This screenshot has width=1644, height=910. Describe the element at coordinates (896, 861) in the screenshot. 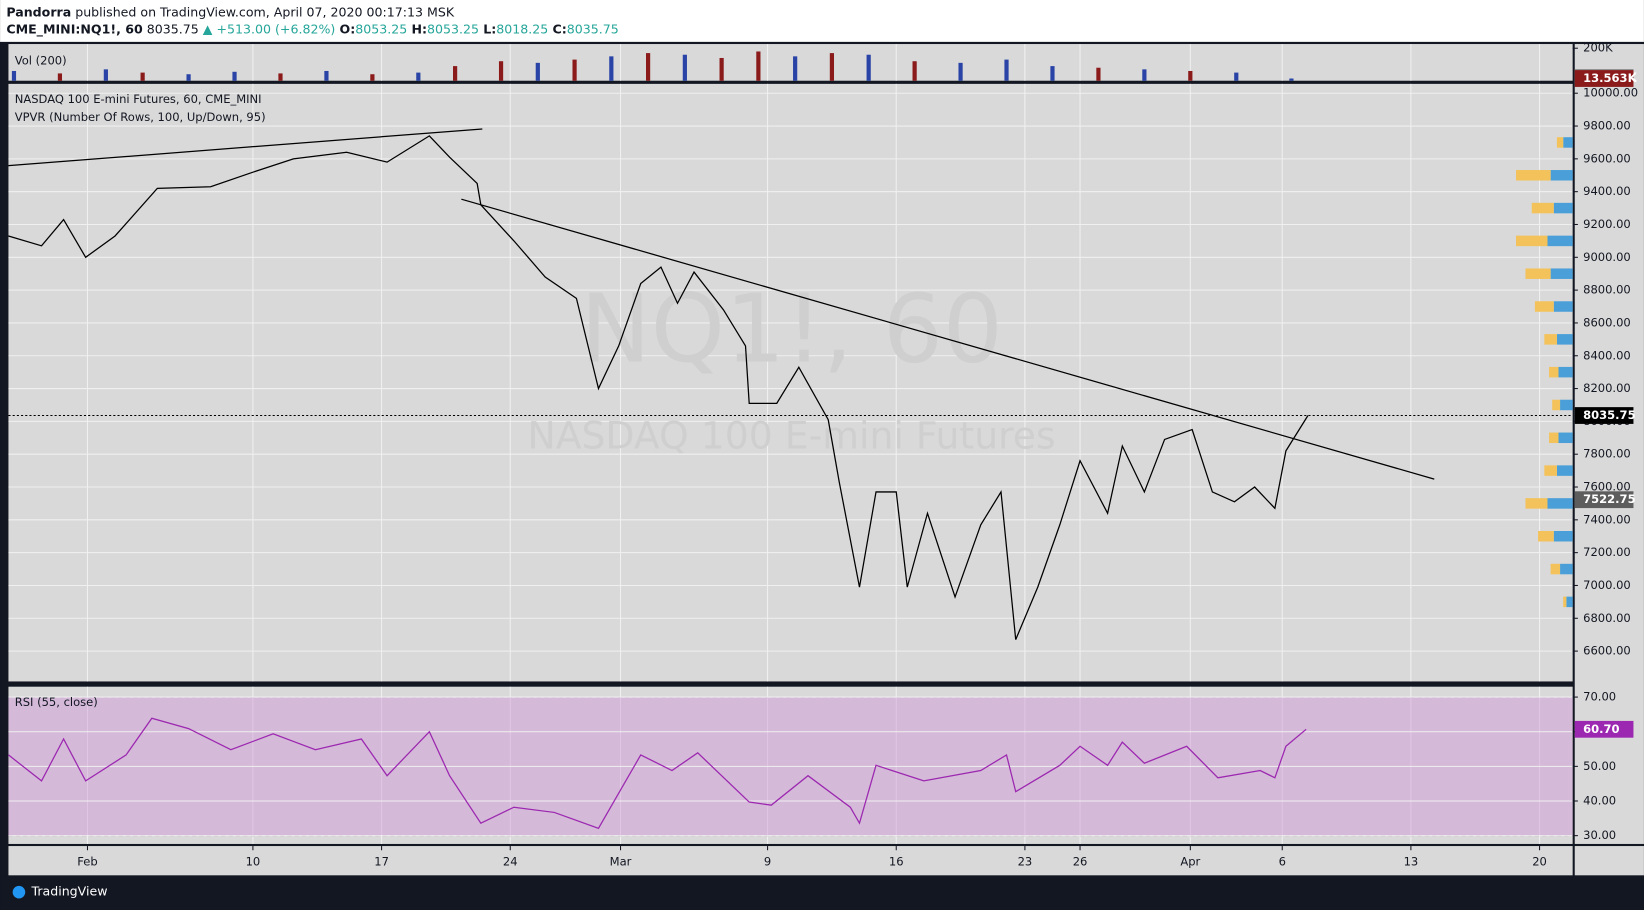

I see `x-tick-label: 16` at that location.